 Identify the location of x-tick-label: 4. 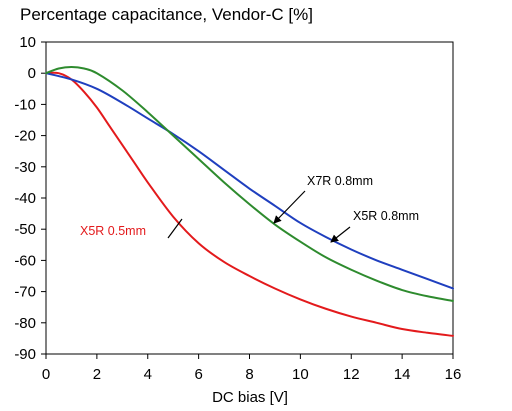
(148, 374).